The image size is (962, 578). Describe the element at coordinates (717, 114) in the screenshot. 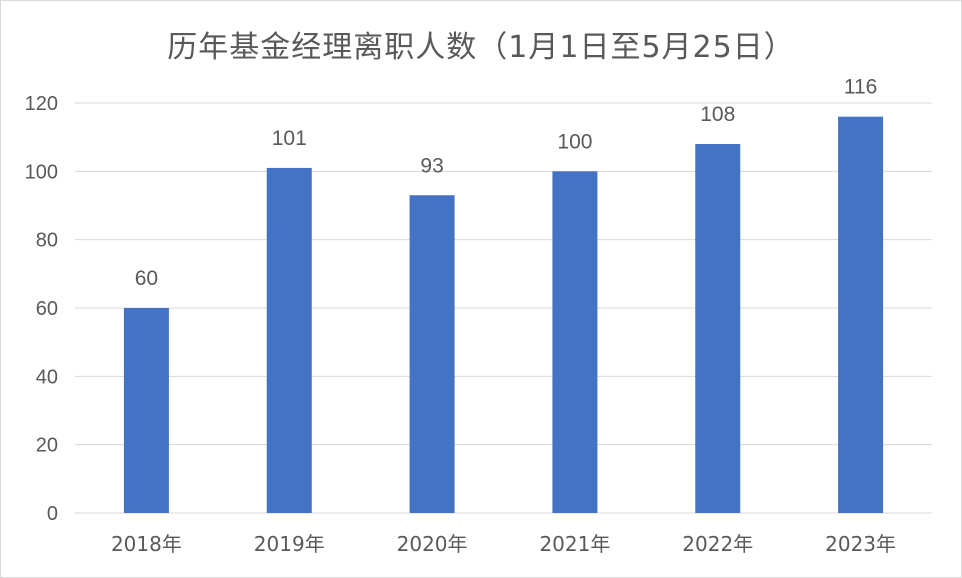

I see `data-label: 108` at that location.